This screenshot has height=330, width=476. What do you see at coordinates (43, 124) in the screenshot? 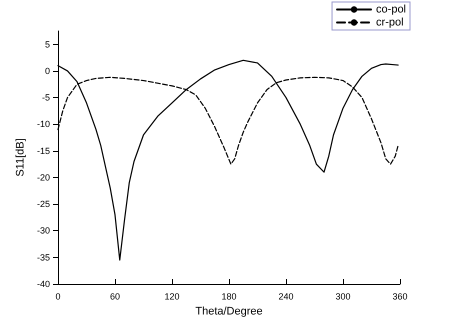
I see `y-tick-label: -10` at bounding box center [43, 124].